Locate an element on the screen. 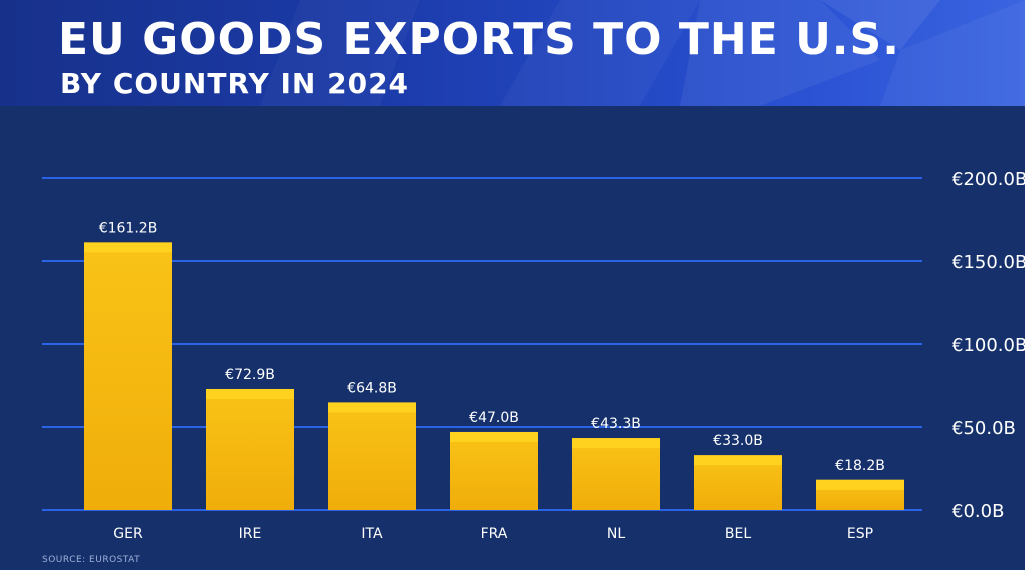 The image size is (1025, 570). bar-cap-esp is located at coordinates (860, 484).